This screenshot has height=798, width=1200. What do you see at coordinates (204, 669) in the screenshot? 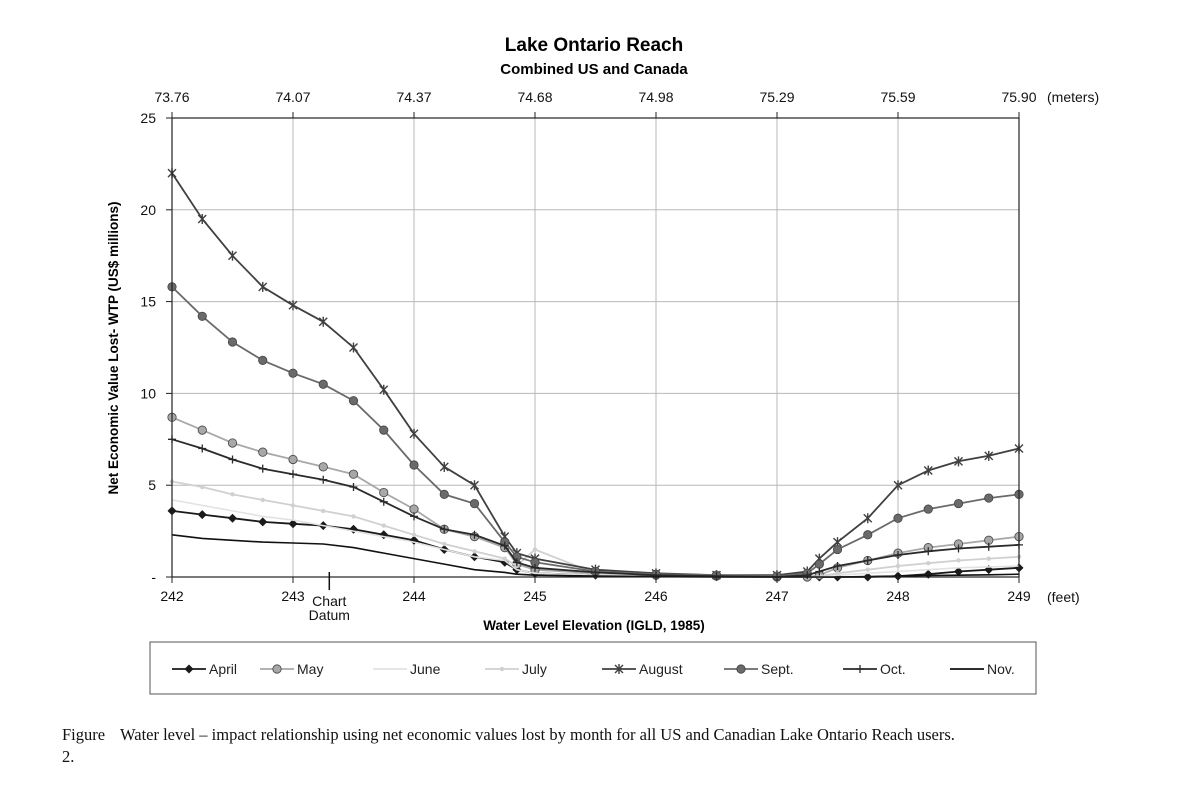
I see `legend-item-april: April` at bounding box center [204, 669].